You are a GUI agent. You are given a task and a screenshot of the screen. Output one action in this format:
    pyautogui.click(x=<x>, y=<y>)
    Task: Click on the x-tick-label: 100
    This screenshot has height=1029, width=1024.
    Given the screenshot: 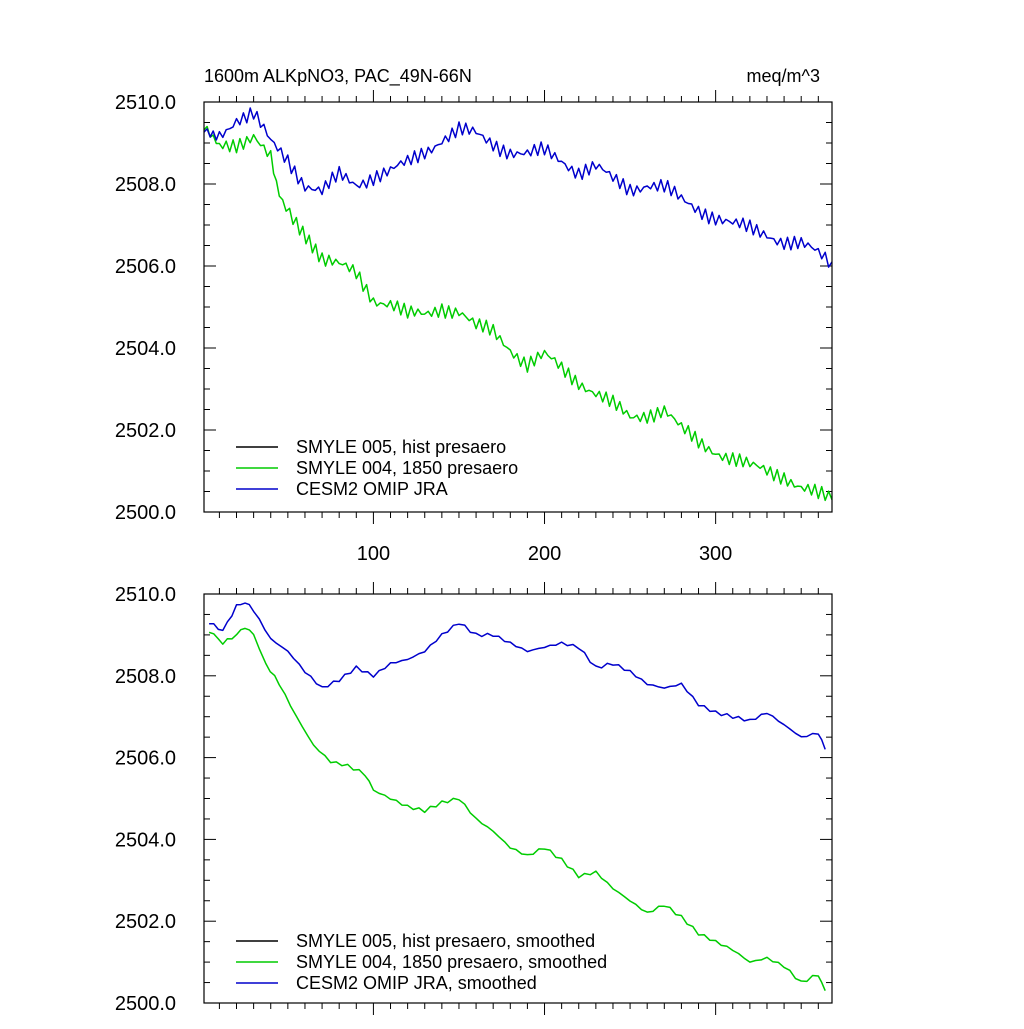 What is the action you would take?
    pyautogui.click(x=373, y=554)
    